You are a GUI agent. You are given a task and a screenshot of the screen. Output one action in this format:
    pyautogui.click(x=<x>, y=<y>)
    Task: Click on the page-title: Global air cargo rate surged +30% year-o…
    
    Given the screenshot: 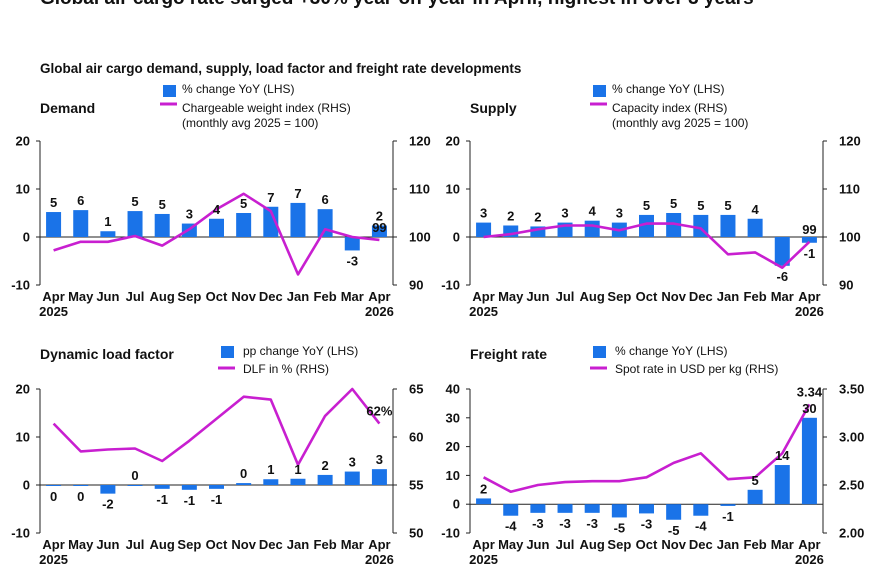 What is the action you would take?
    pyautogui.click(x=397, y=5)
    